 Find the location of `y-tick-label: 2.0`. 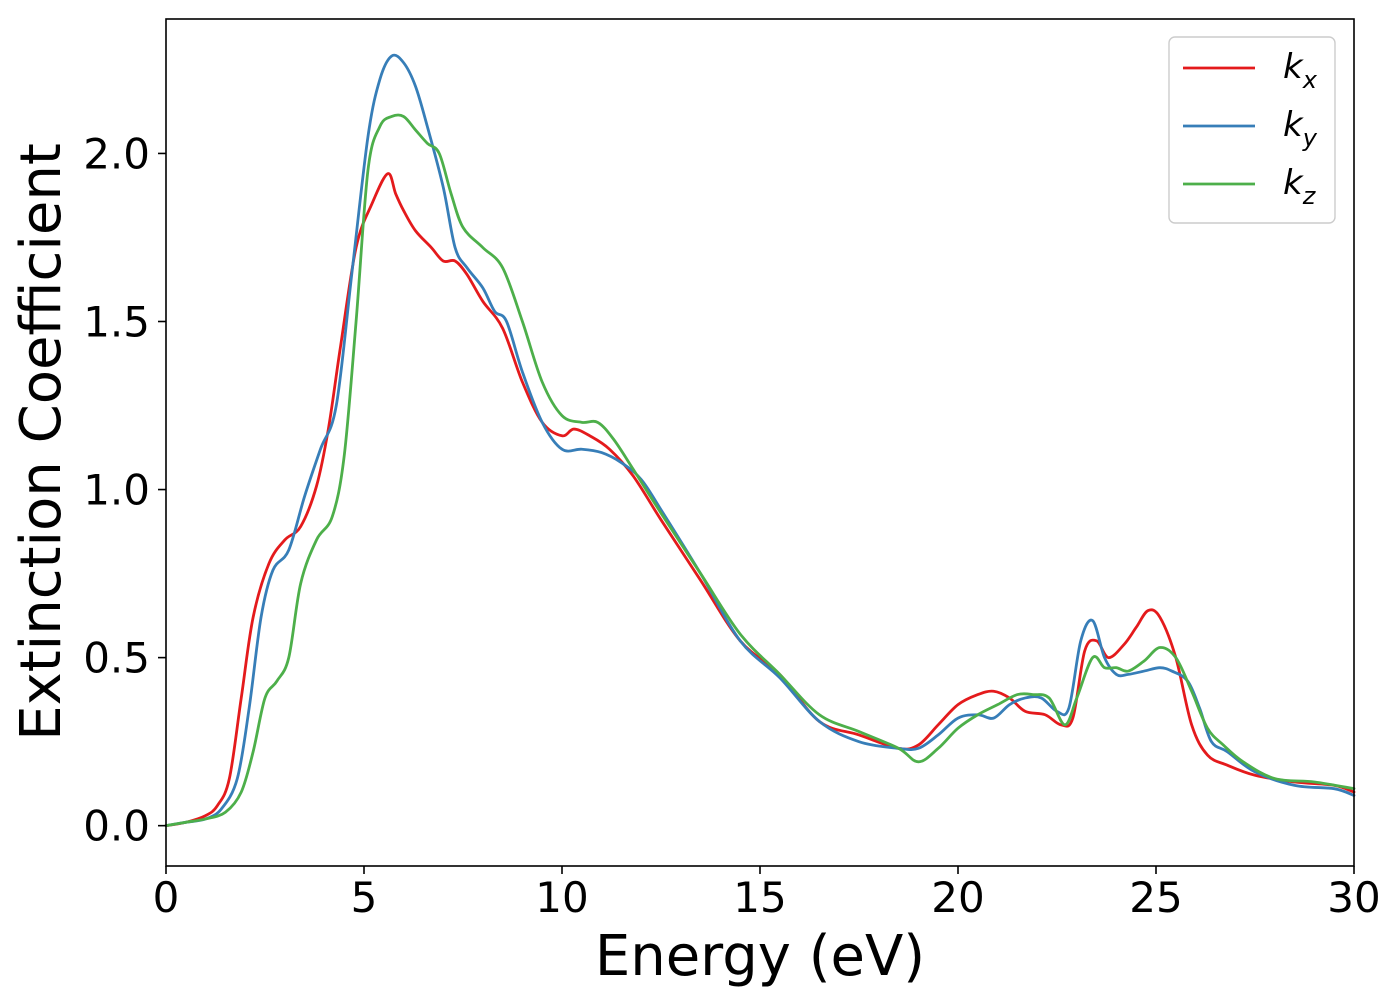

y-tick-label: 2.0 is located at coordinates (116, 153).